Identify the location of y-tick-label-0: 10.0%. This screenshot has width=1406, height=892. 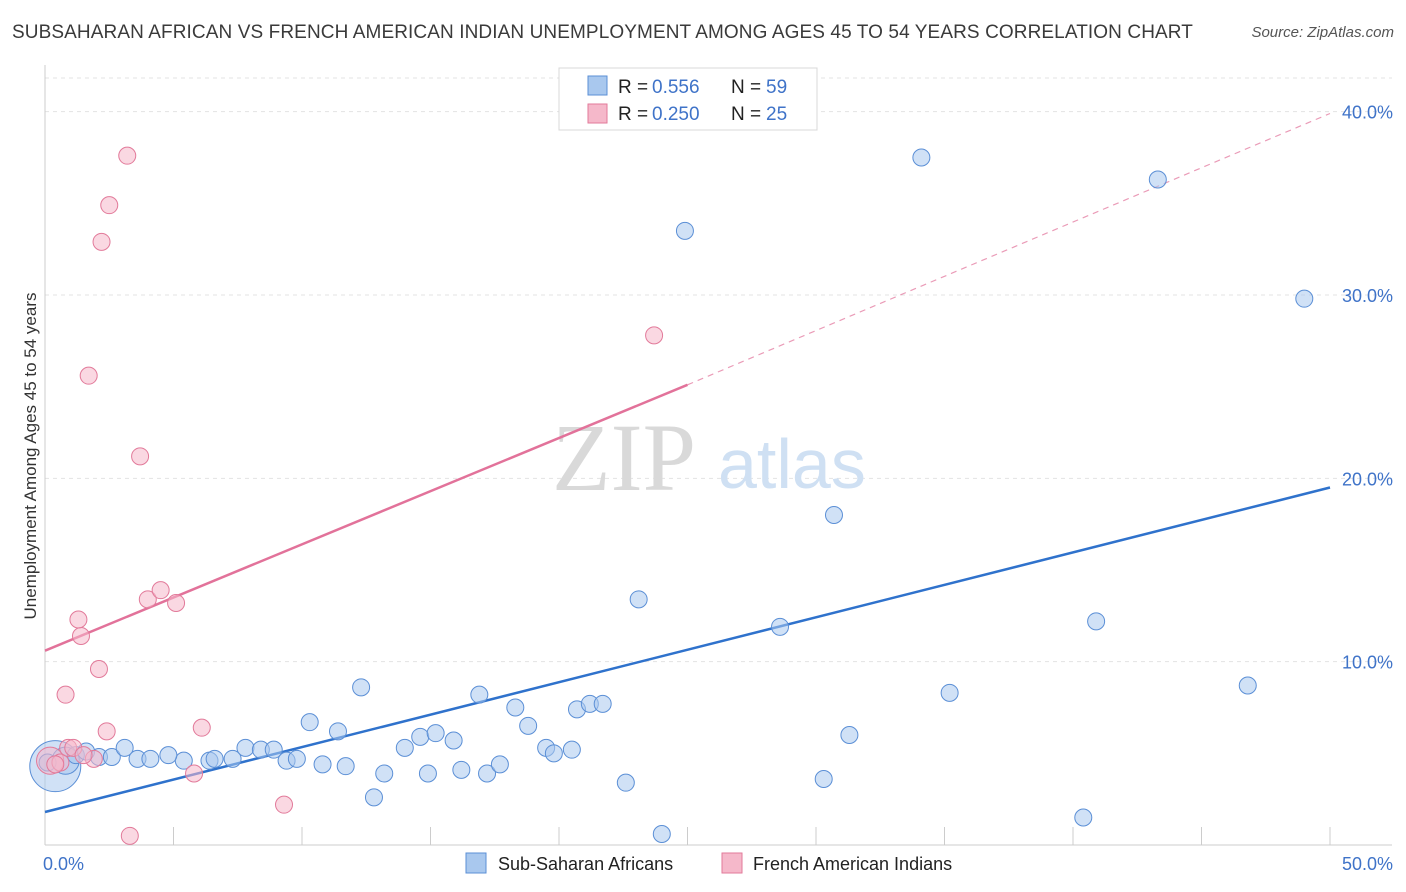
(1367, 663).